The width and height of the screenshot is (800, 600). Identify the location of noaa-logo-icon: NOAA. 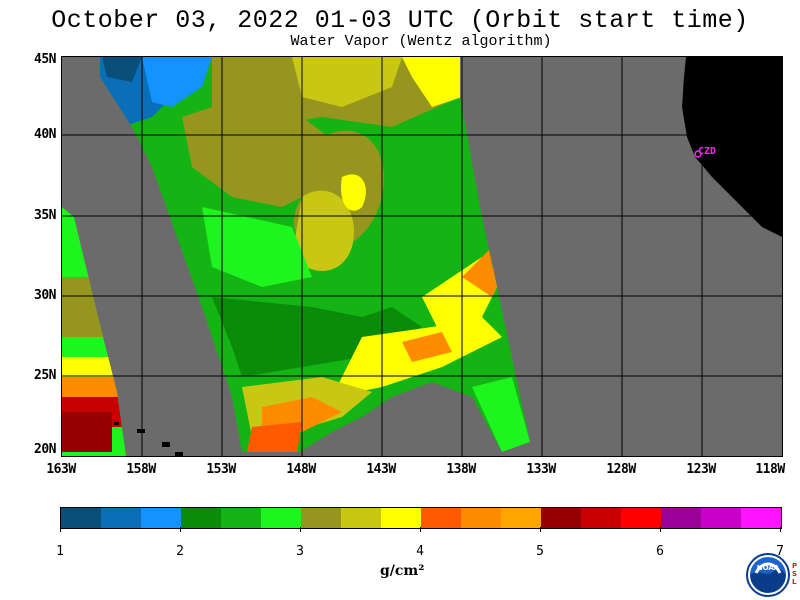
(768, 575).